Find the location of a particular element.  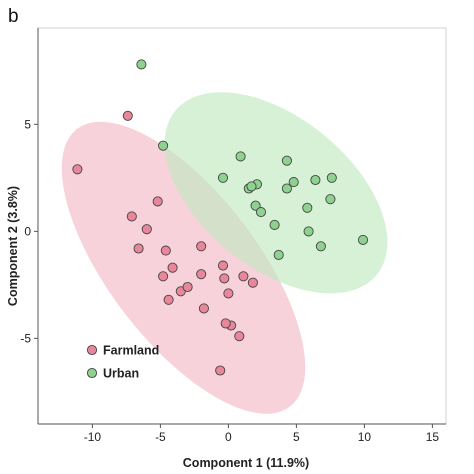

urban-legend-marker is located at coordinates (92, 373).